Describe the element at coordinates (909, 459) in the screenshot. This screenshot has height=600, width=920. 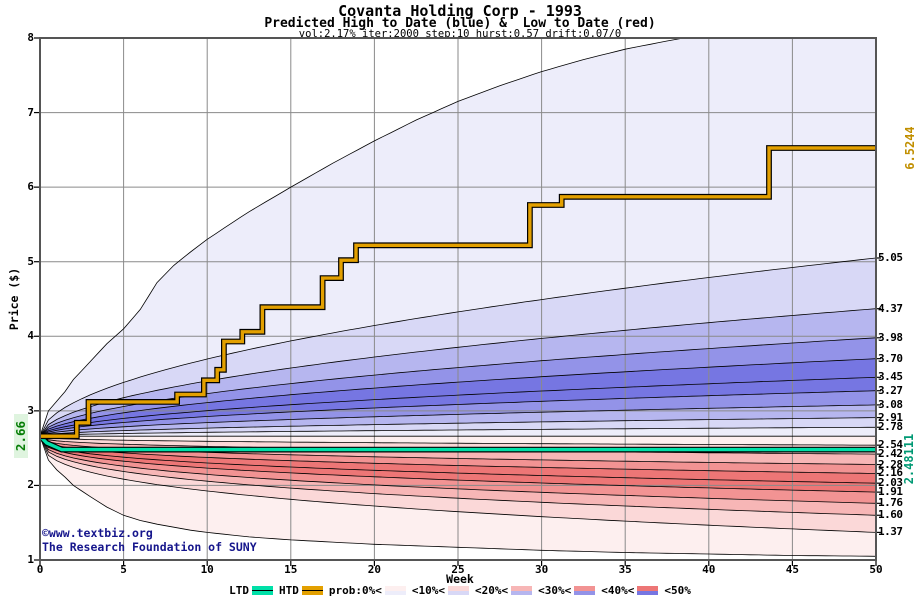
I see `ltd-final-label: 2.48111` at that location.